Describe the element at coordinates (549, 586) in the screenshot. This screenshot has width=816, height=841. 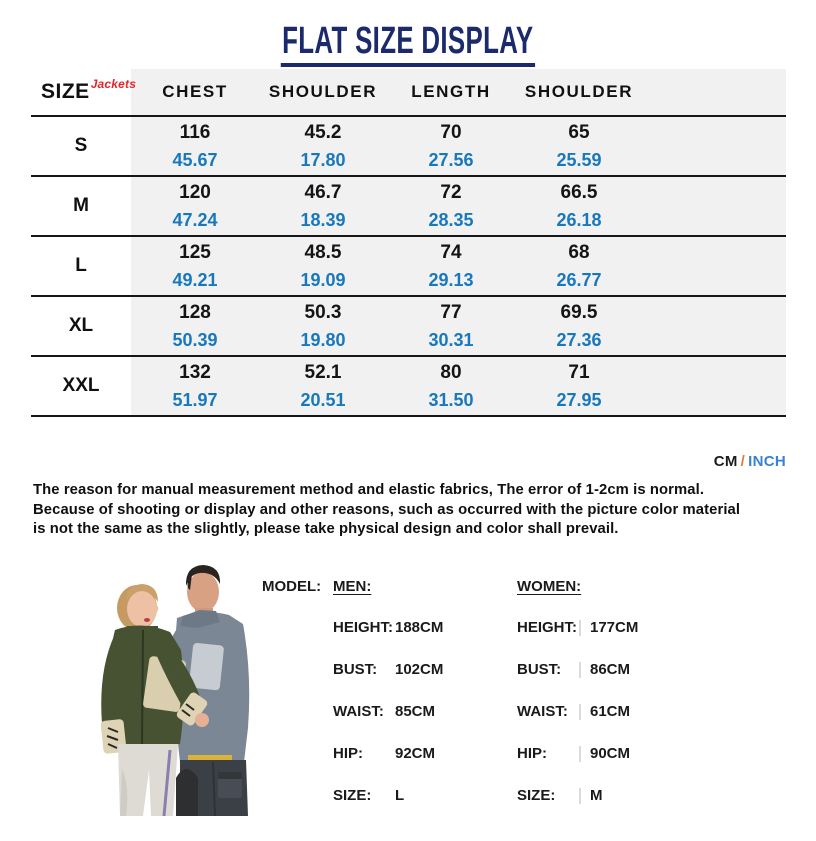
I see `women-title: WOMEN:` at that location.